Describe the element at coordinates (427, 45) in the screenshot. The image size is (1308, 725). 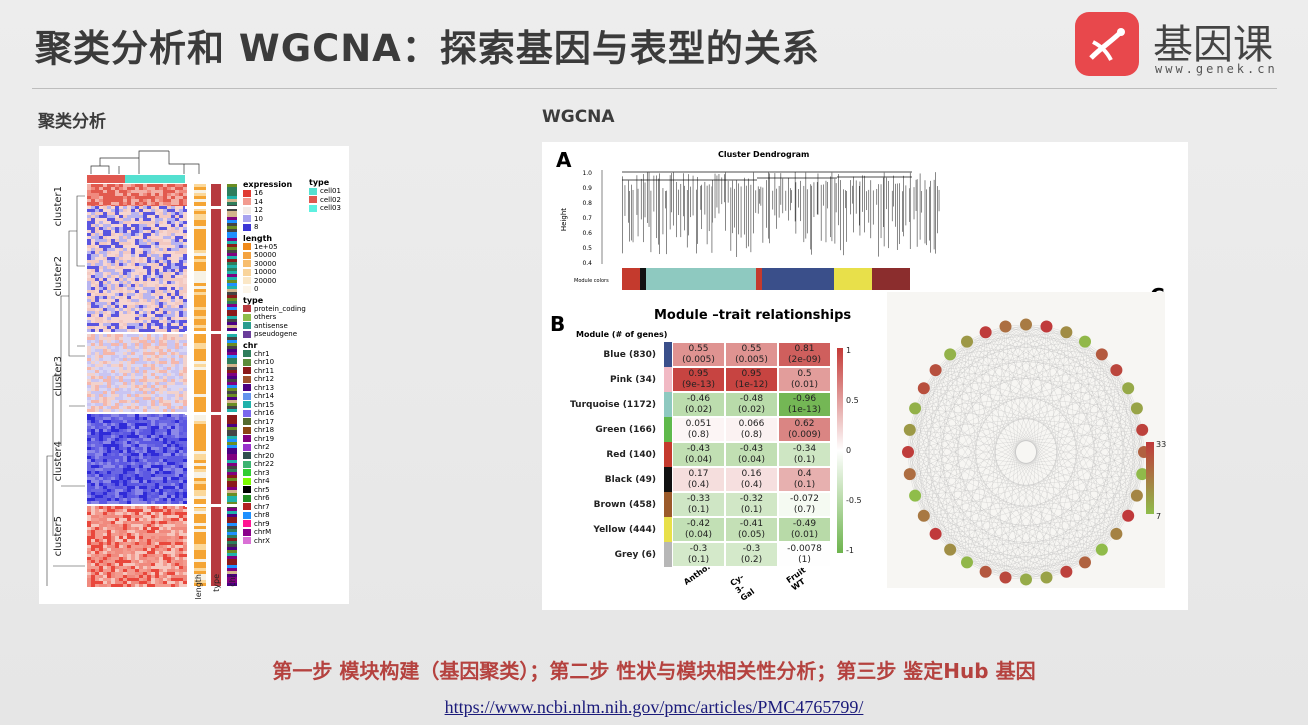
I see `slide-title: 聚类分析和 WGCNA：探索基因与表型的关系` at that location.